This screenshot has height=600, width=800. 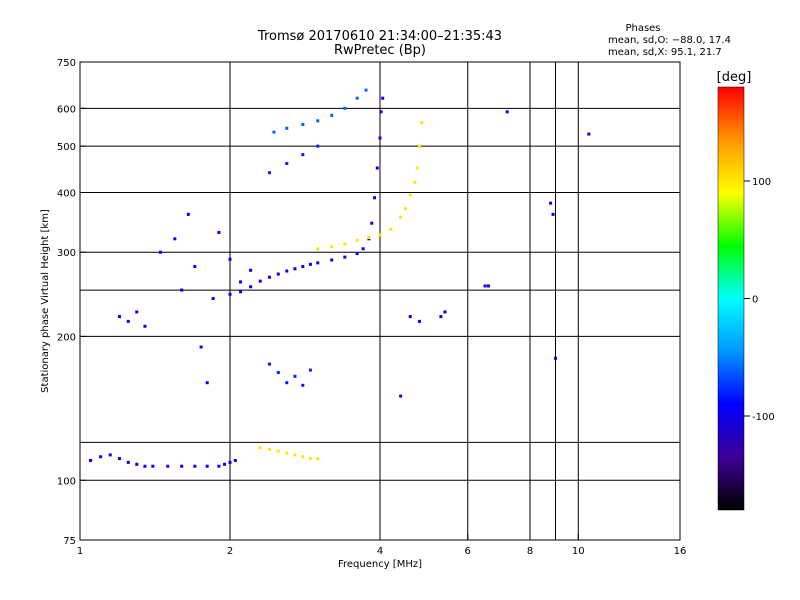 What do you see at coordinates (66, 337) in the screenshot?
I see `y-tick-label: 200` at bounding box center [66, 337].